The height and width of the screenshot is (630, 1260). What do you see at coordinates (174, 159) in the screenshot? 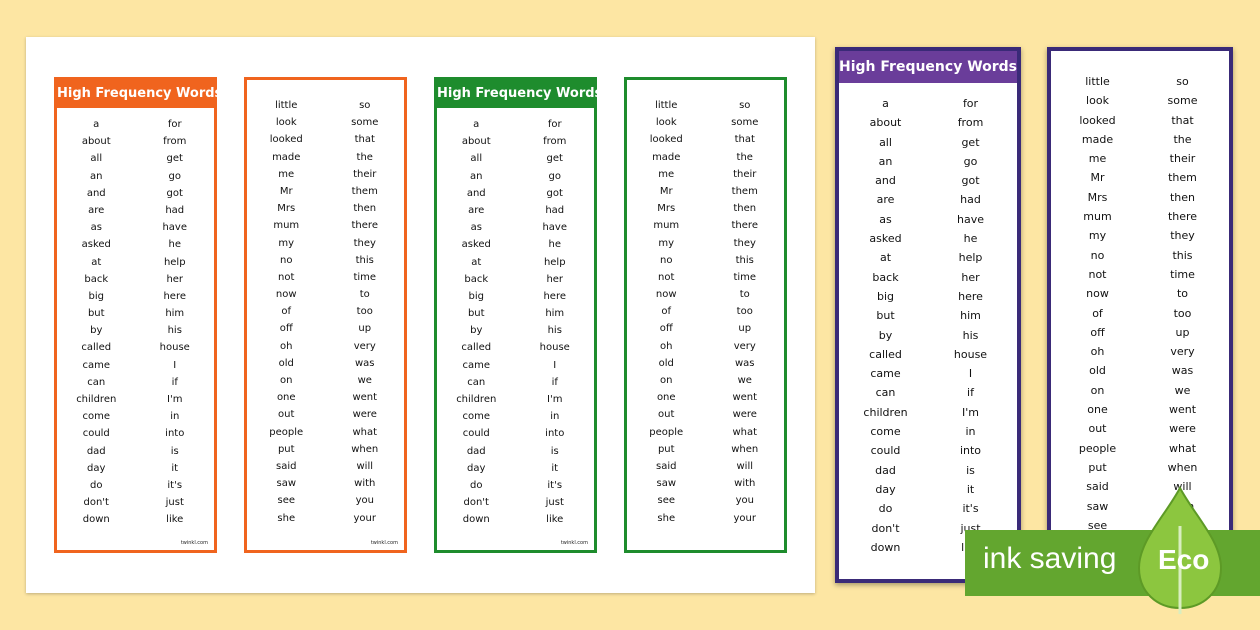
I see `word-item: get` at bounding box center [174, 159].